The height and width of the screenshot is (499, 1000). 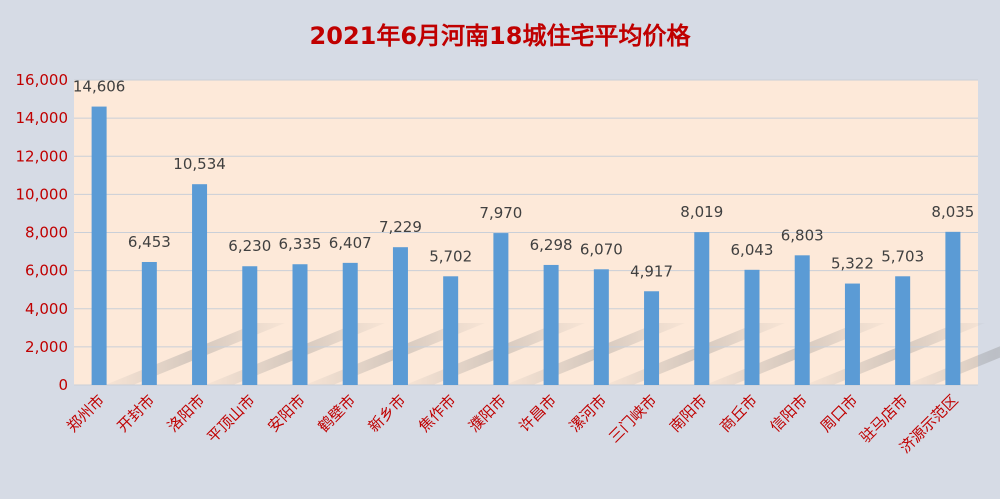 What do you see at coordinates (387, 413) in the screenshot?
I see `x-category-label: 新乡市` at bounding box center [387, 413].